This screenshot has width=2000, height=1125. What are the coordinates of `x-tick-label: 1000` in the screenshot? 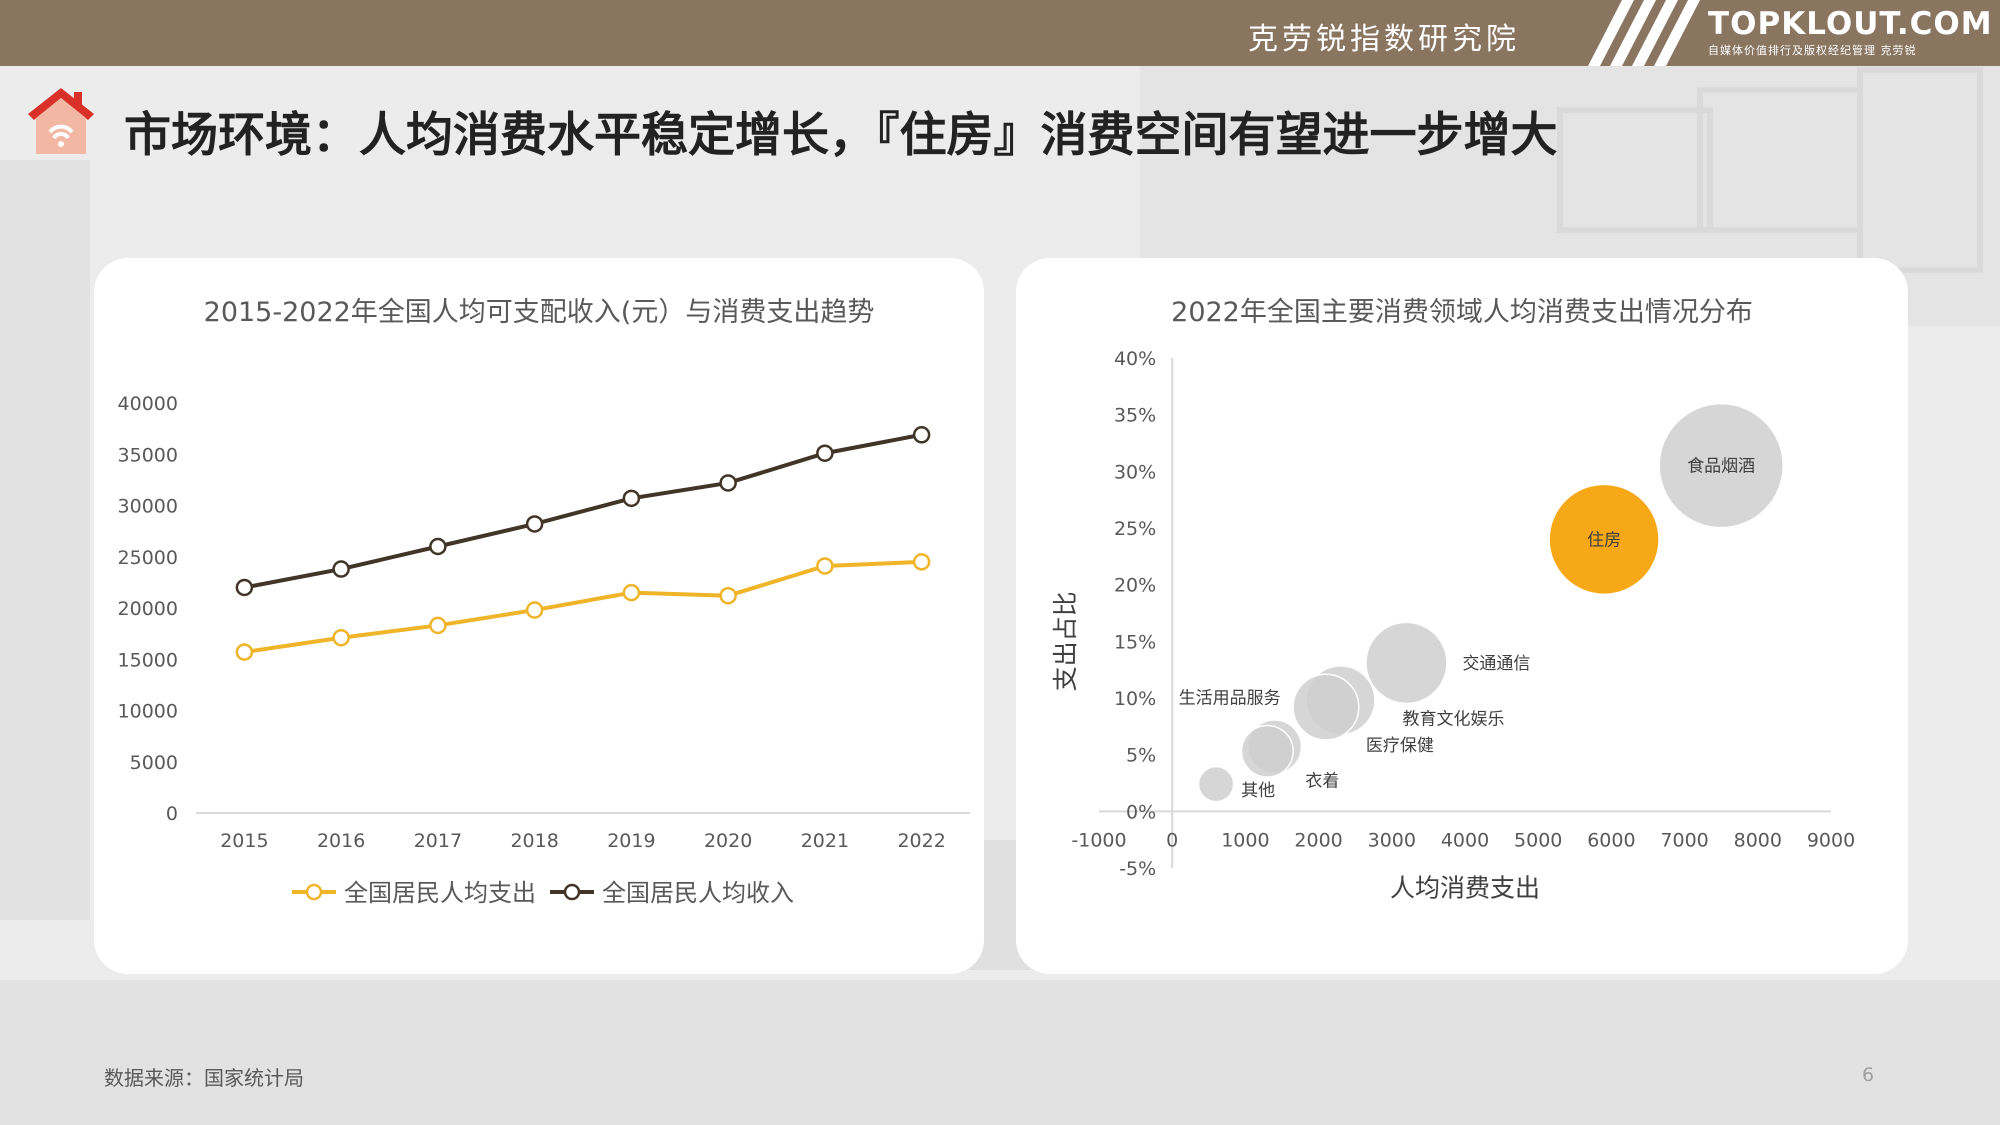 It's located at (1245, 840).